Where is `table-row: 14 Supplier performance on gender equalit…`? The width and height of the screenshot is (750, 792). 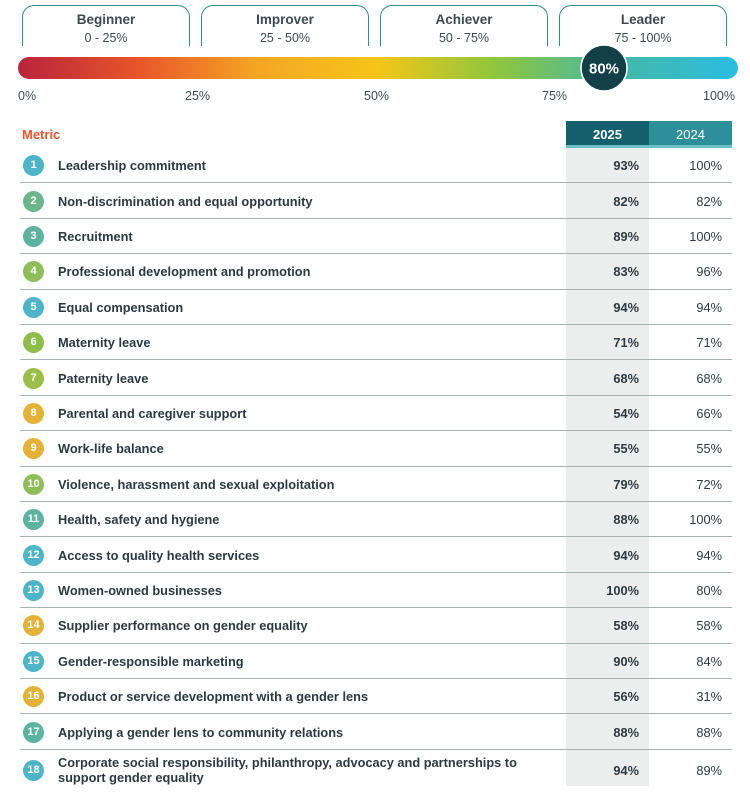 table-row: 14 Supplier performance on gender equalit… is located at coordinates (376, 626).